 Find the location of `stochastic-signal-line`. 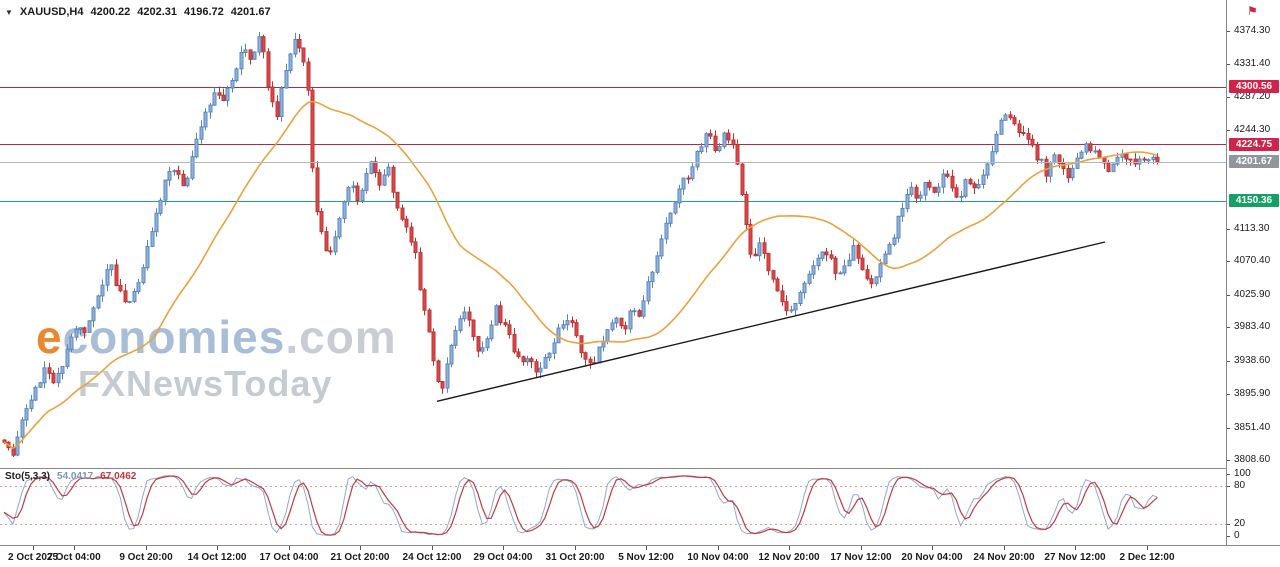

stochastic-signal-line is located at coordinates (580, 505).